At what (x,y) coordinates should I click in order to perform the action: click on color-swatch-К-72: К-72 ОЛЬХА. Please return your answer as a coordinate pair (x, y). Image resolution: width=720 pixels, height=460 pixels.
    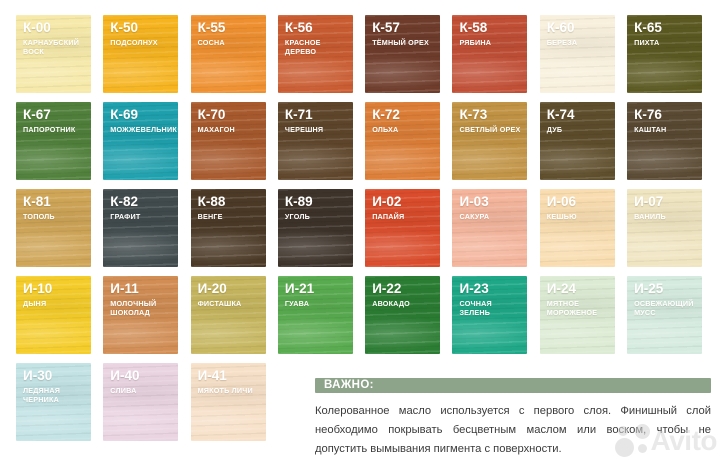
    Looking at the image, I should click on (403, 141).